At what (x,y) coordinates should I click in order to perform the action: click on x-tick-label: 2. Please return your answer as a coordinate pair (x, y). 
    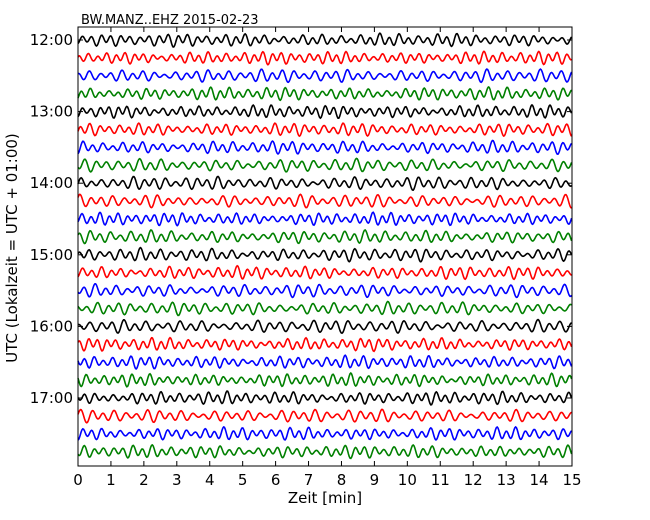
    Looking at the image, I should click on (144, 480).